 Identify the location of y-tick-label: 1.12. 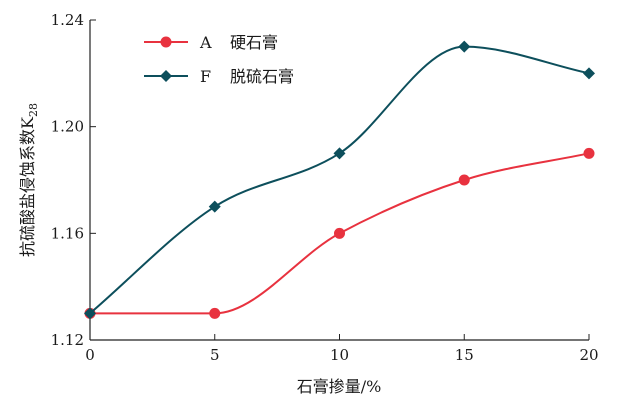
(67, 340).